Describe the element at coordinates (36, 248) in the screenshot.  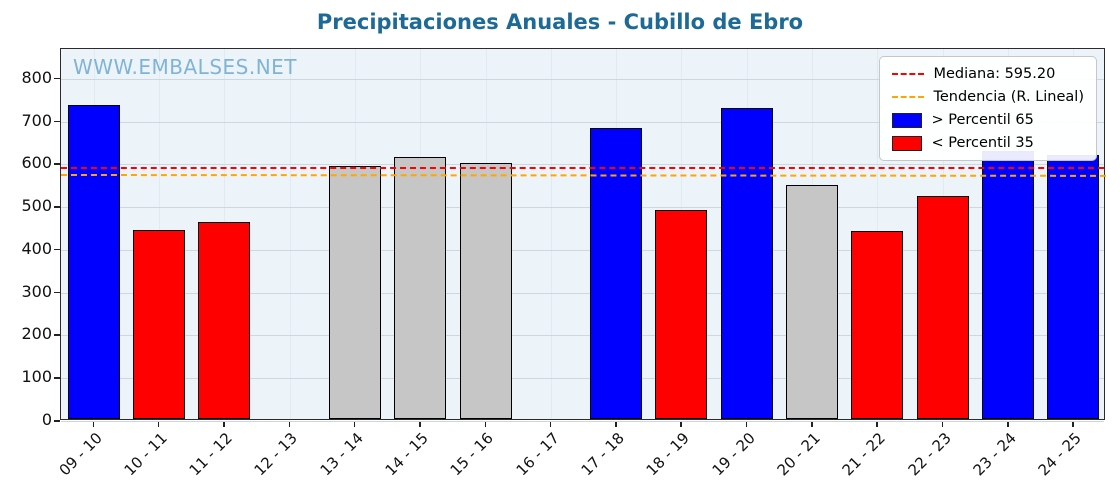
I see `y-tick-label: 400` at that location.